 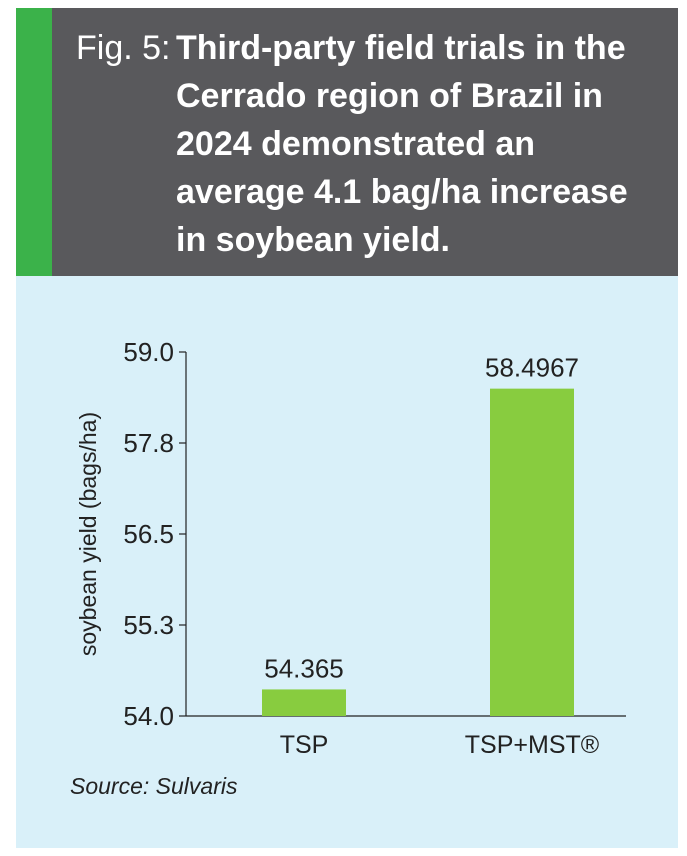 I want to click on bar-value-label: 54.365, so click(x=304, y=668).